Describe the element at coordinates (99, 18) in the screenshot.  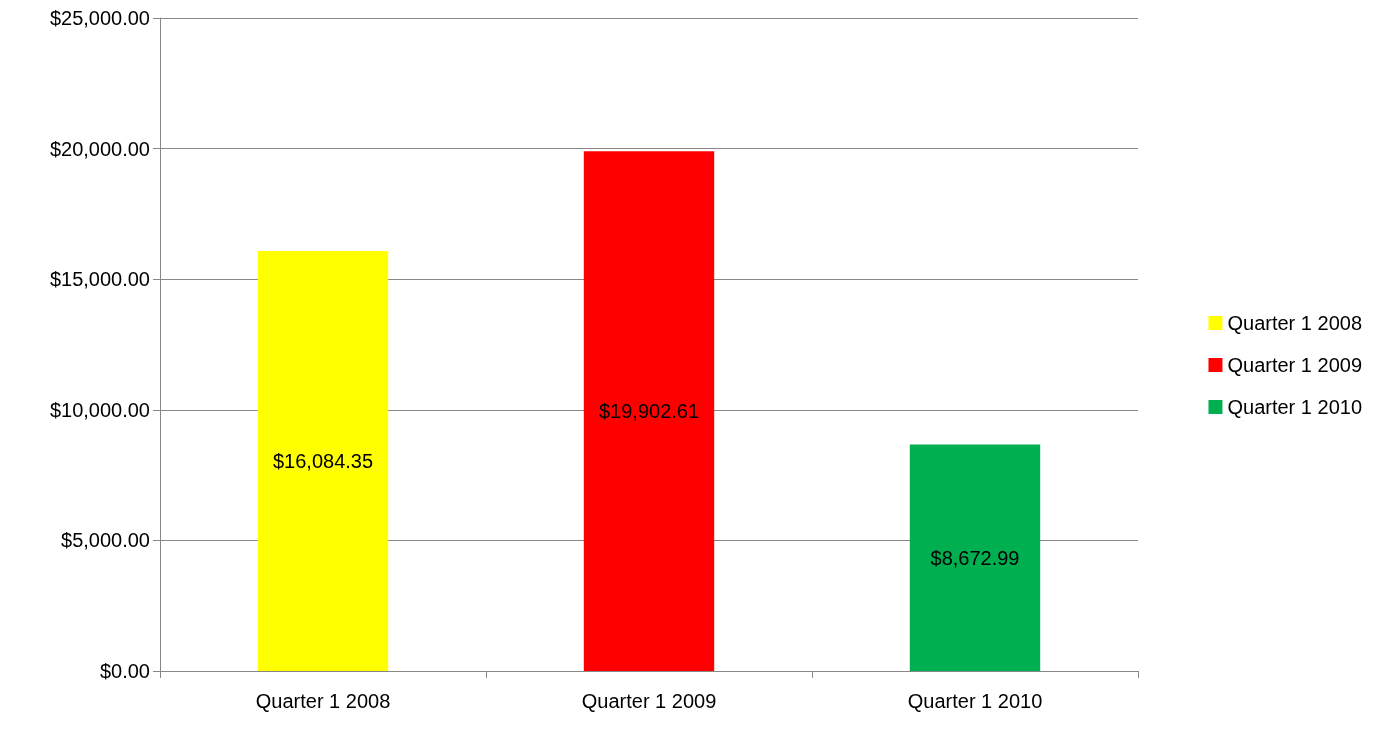
I see `y-tick-label: $25,000.00` at that location.